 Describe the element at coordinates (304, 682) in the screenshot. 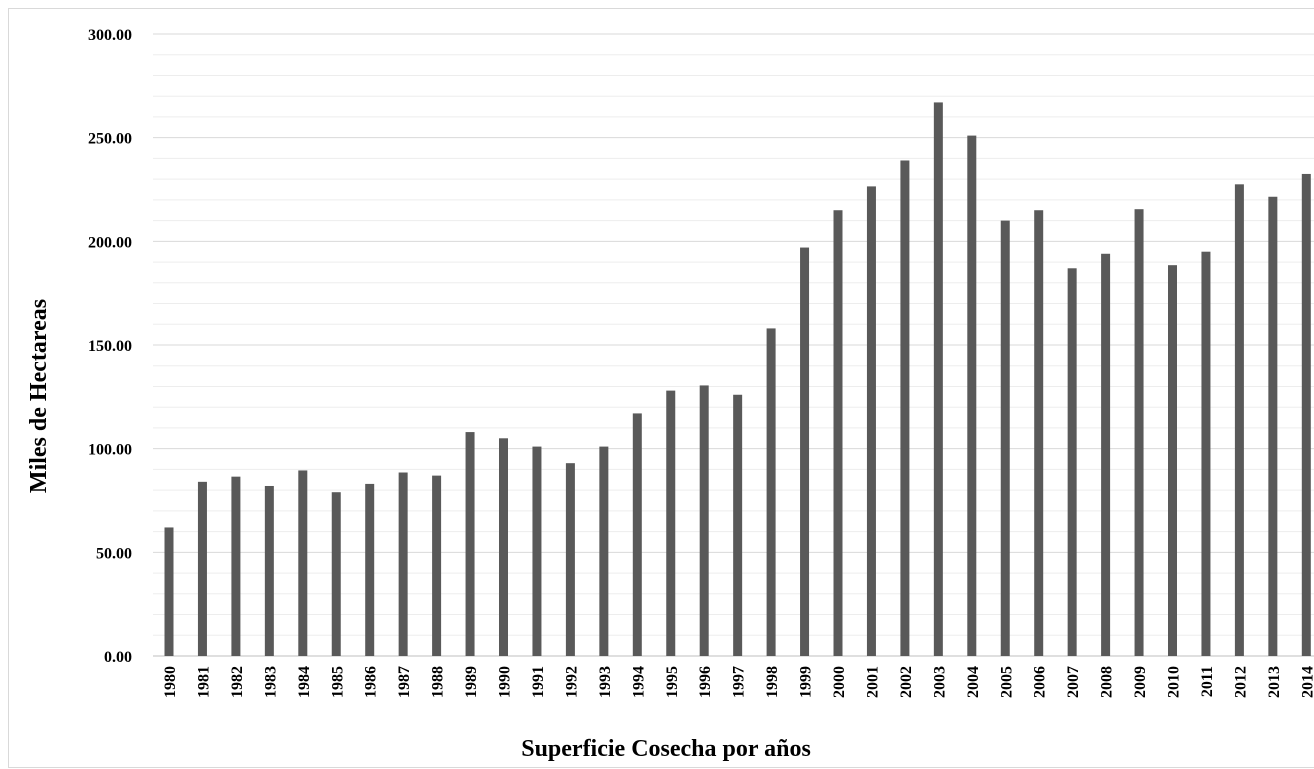

I see `x-tick-label: 1984` at that location.